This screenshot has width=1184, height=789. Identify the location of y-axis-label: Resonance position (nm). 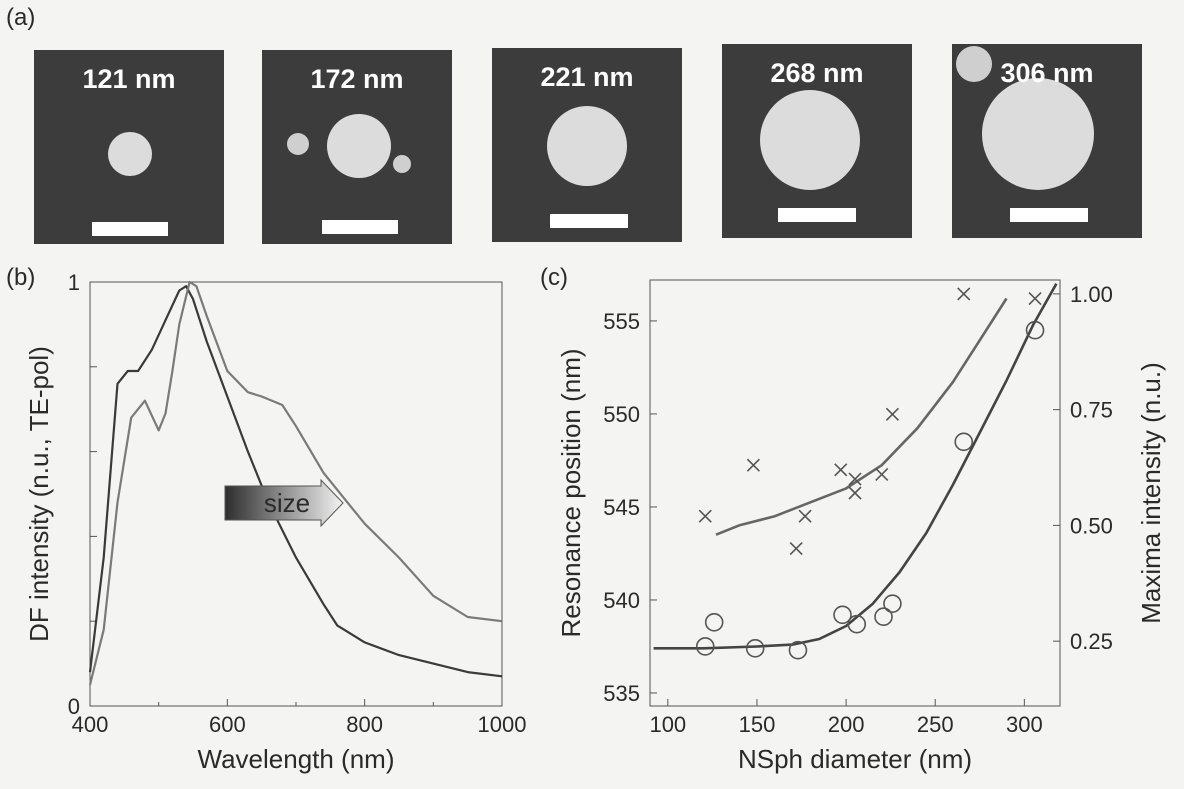
(571, 492).